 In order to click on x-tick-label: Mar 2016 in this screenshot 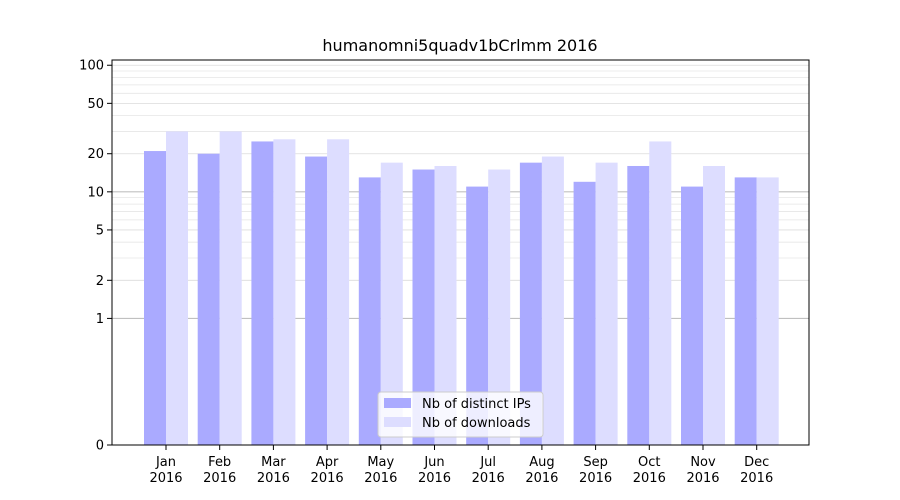, I will do `click(273, 470)`.